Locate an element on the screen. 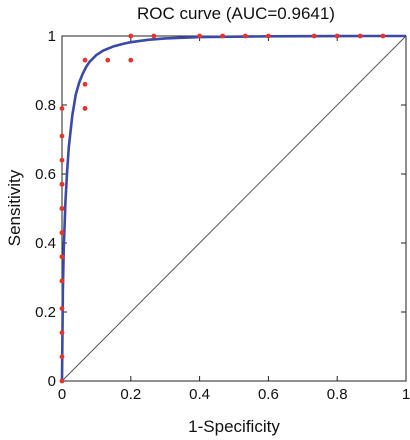 The image size is (410, 440). x-tick-label: 0.4 is located at coordinates (199, 394).